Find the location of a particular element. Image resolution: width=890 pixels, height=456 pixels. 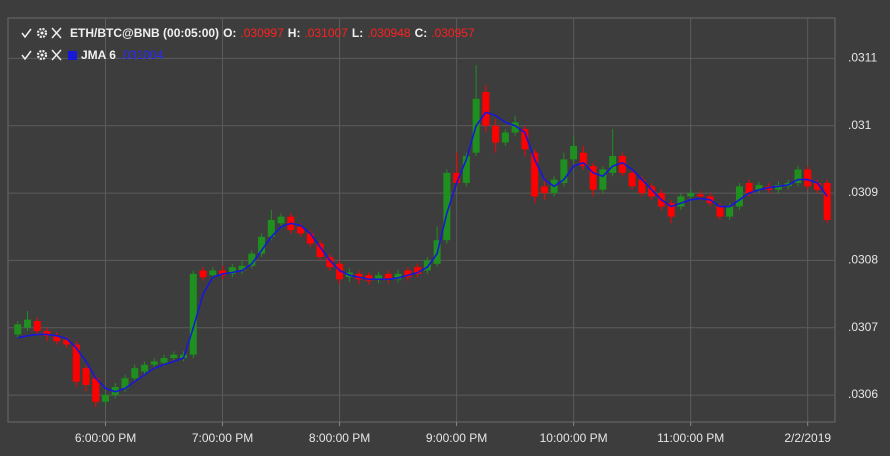

x-tick-label: 2/2/2019 is located at coordinates (807, 438).